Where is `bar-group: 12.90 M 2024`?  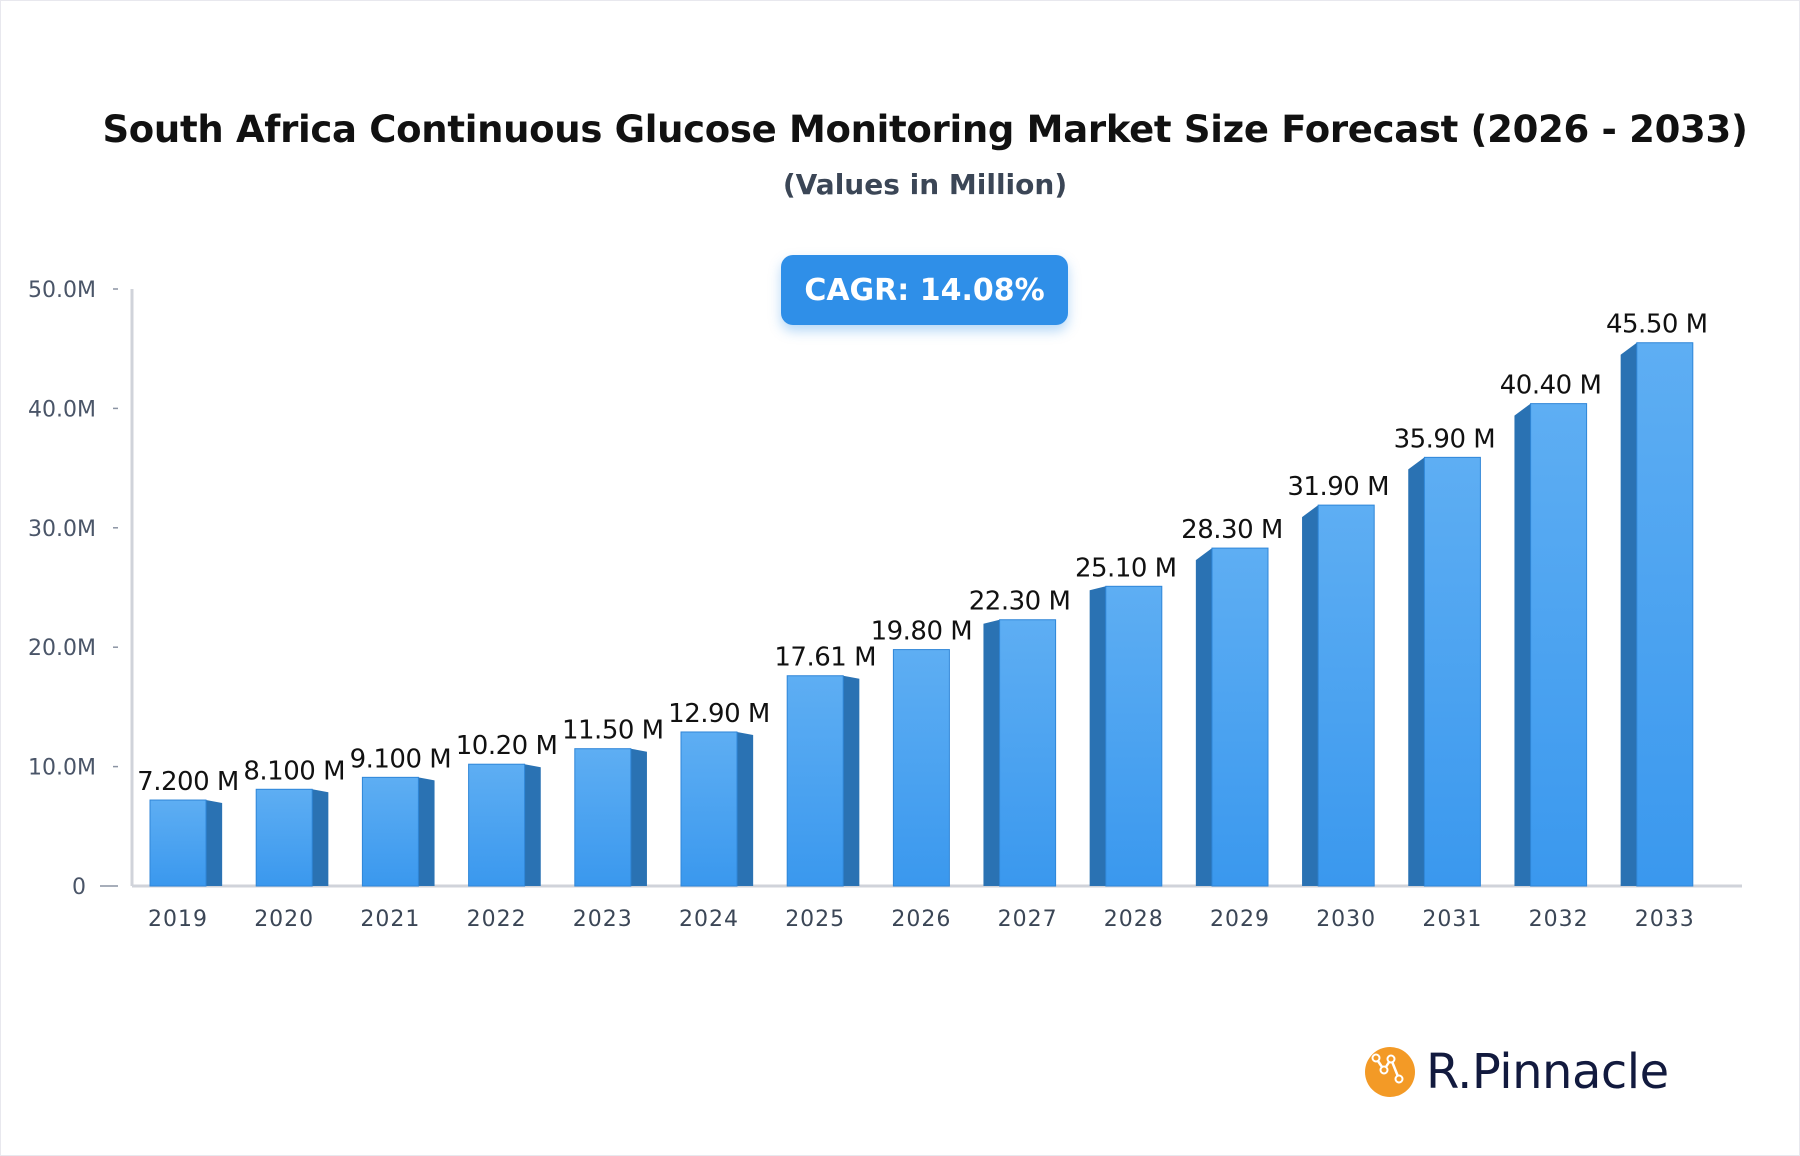 bar-group: 12.90 M 2024 is located at coordinates (719, 815).